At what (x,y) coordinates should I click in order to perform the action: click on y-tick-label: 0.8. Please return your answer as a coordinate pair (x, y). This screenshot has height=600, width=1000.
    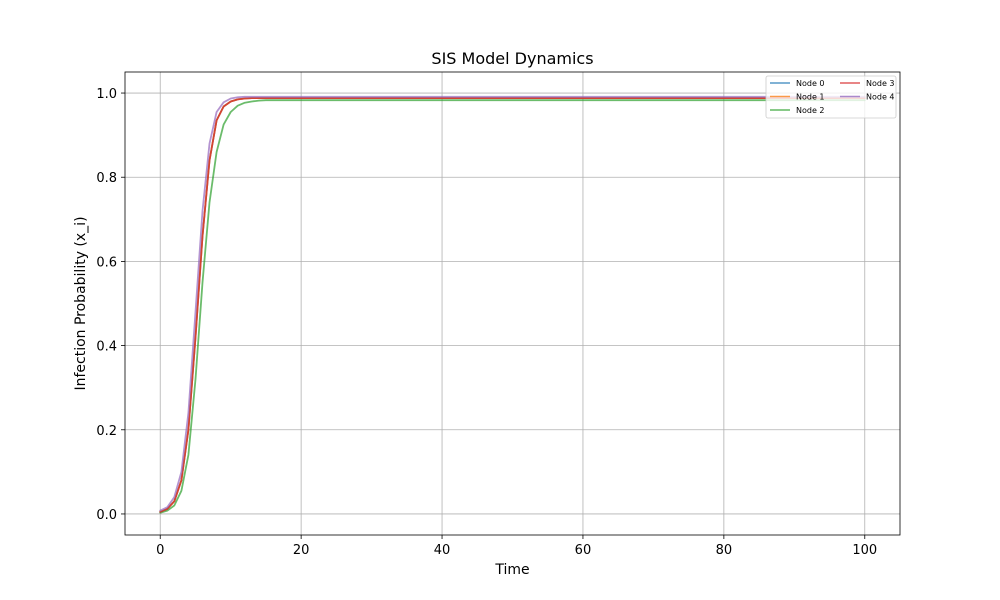
    Looking at the image, I should click on (106, 178).